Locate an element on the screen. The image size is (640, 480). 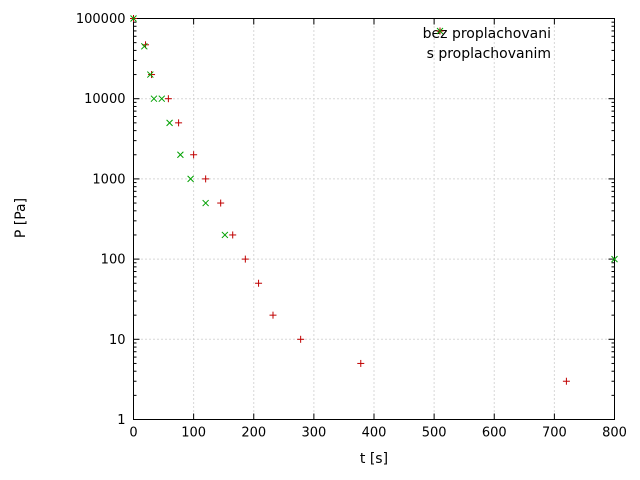
legend-entry-s-proplachovanim: s proplachovanim is located at coordinates (504, 45).